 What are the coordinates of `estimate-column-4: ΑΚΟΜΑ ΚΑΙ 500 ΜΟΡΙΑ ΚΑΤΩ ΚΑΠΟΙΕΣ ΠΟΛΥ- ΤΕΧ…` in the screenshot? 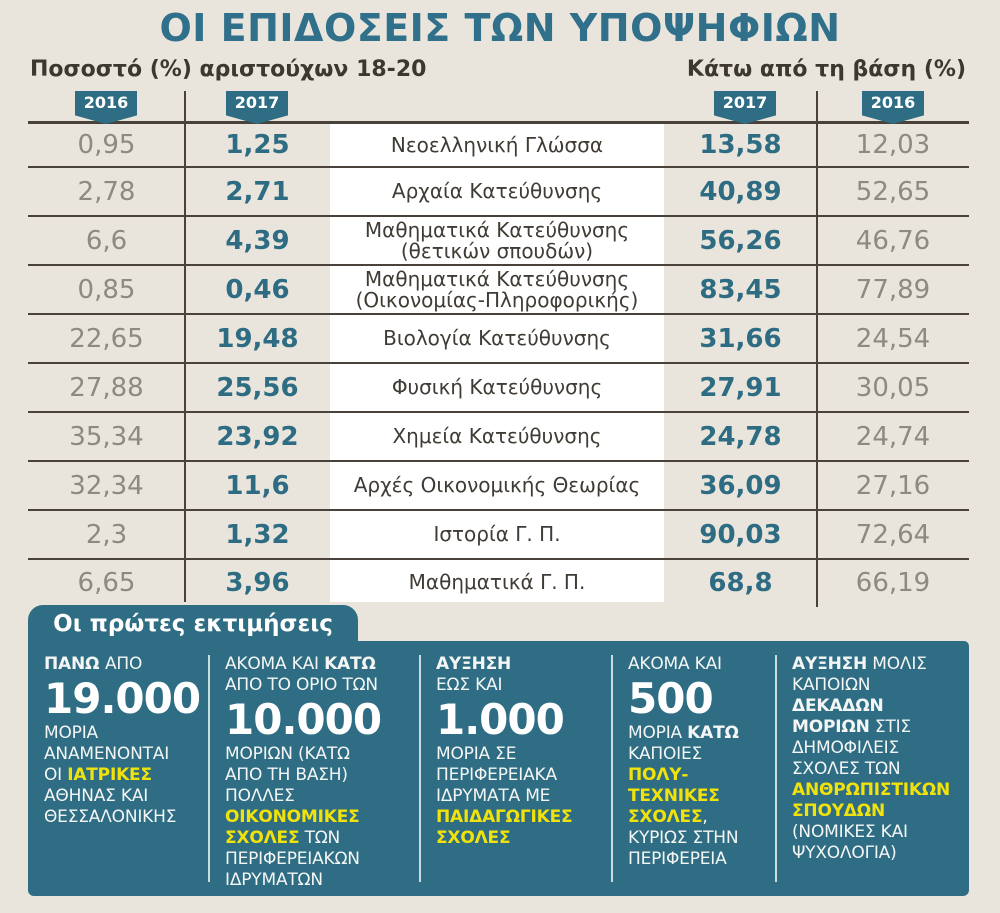 It's located at (694, 768).